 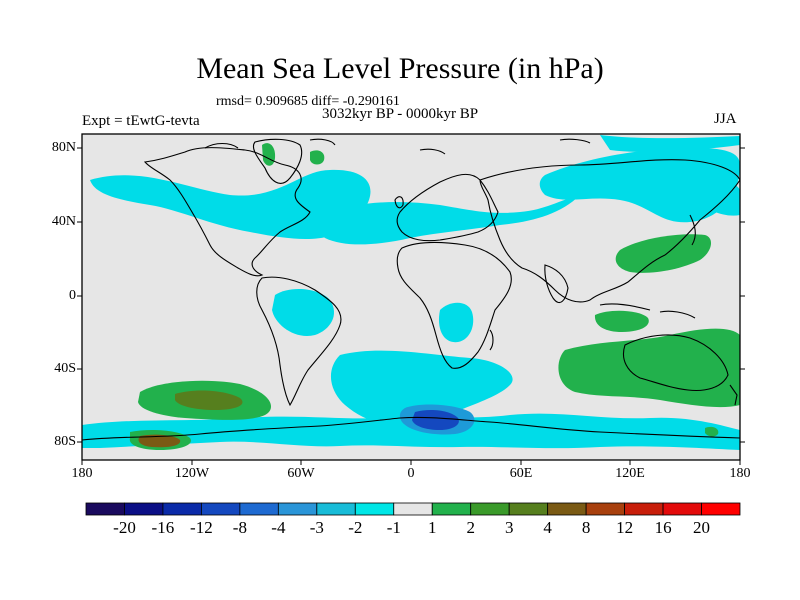 What do you see at coordinates (586, 527) in the screenshot?
I see `colorbar-label: 8` at bounding box center [586, 527].